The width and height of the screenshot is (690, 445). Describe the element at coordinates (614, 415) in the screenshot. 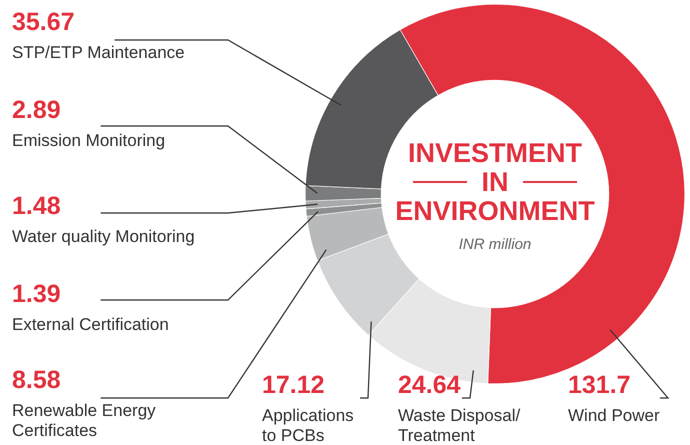

I see `slice-label: Wind Power` at that location.